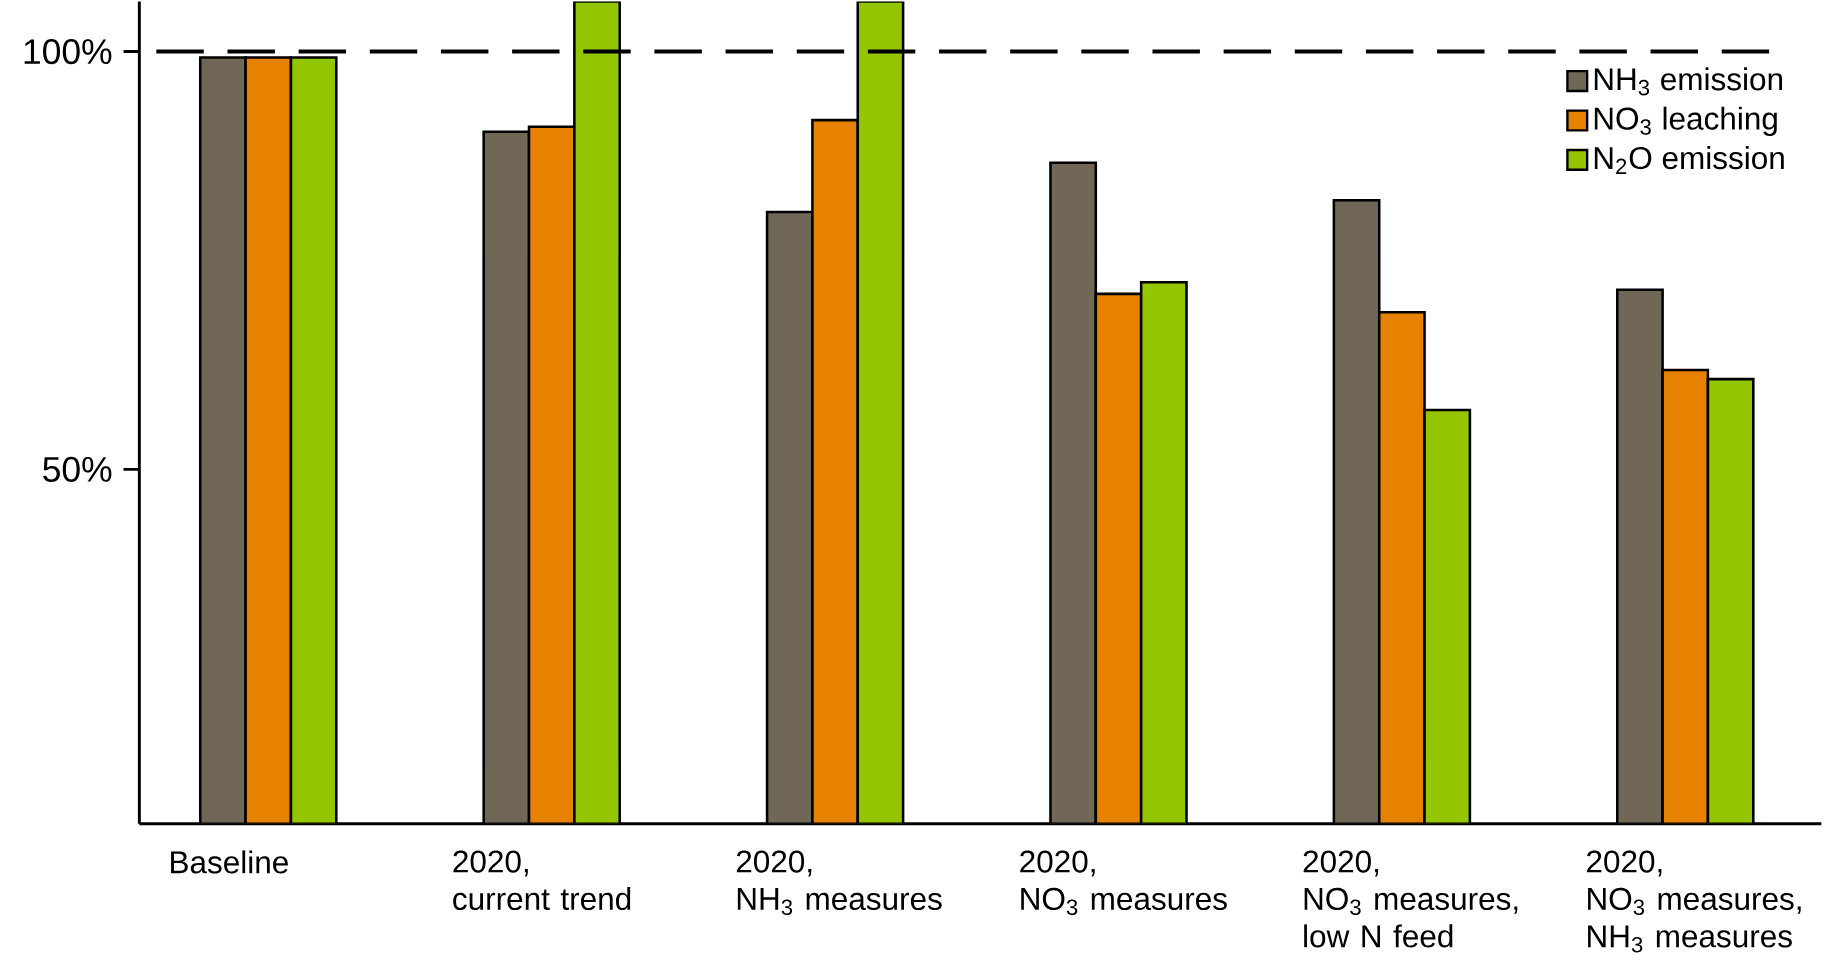 The width and height of the screenshot is (1843, 970). Describe the element at coordinates (1685, 121) in the screenshot. I see `legend-label: NO$_{3}$ leaching` at that location.